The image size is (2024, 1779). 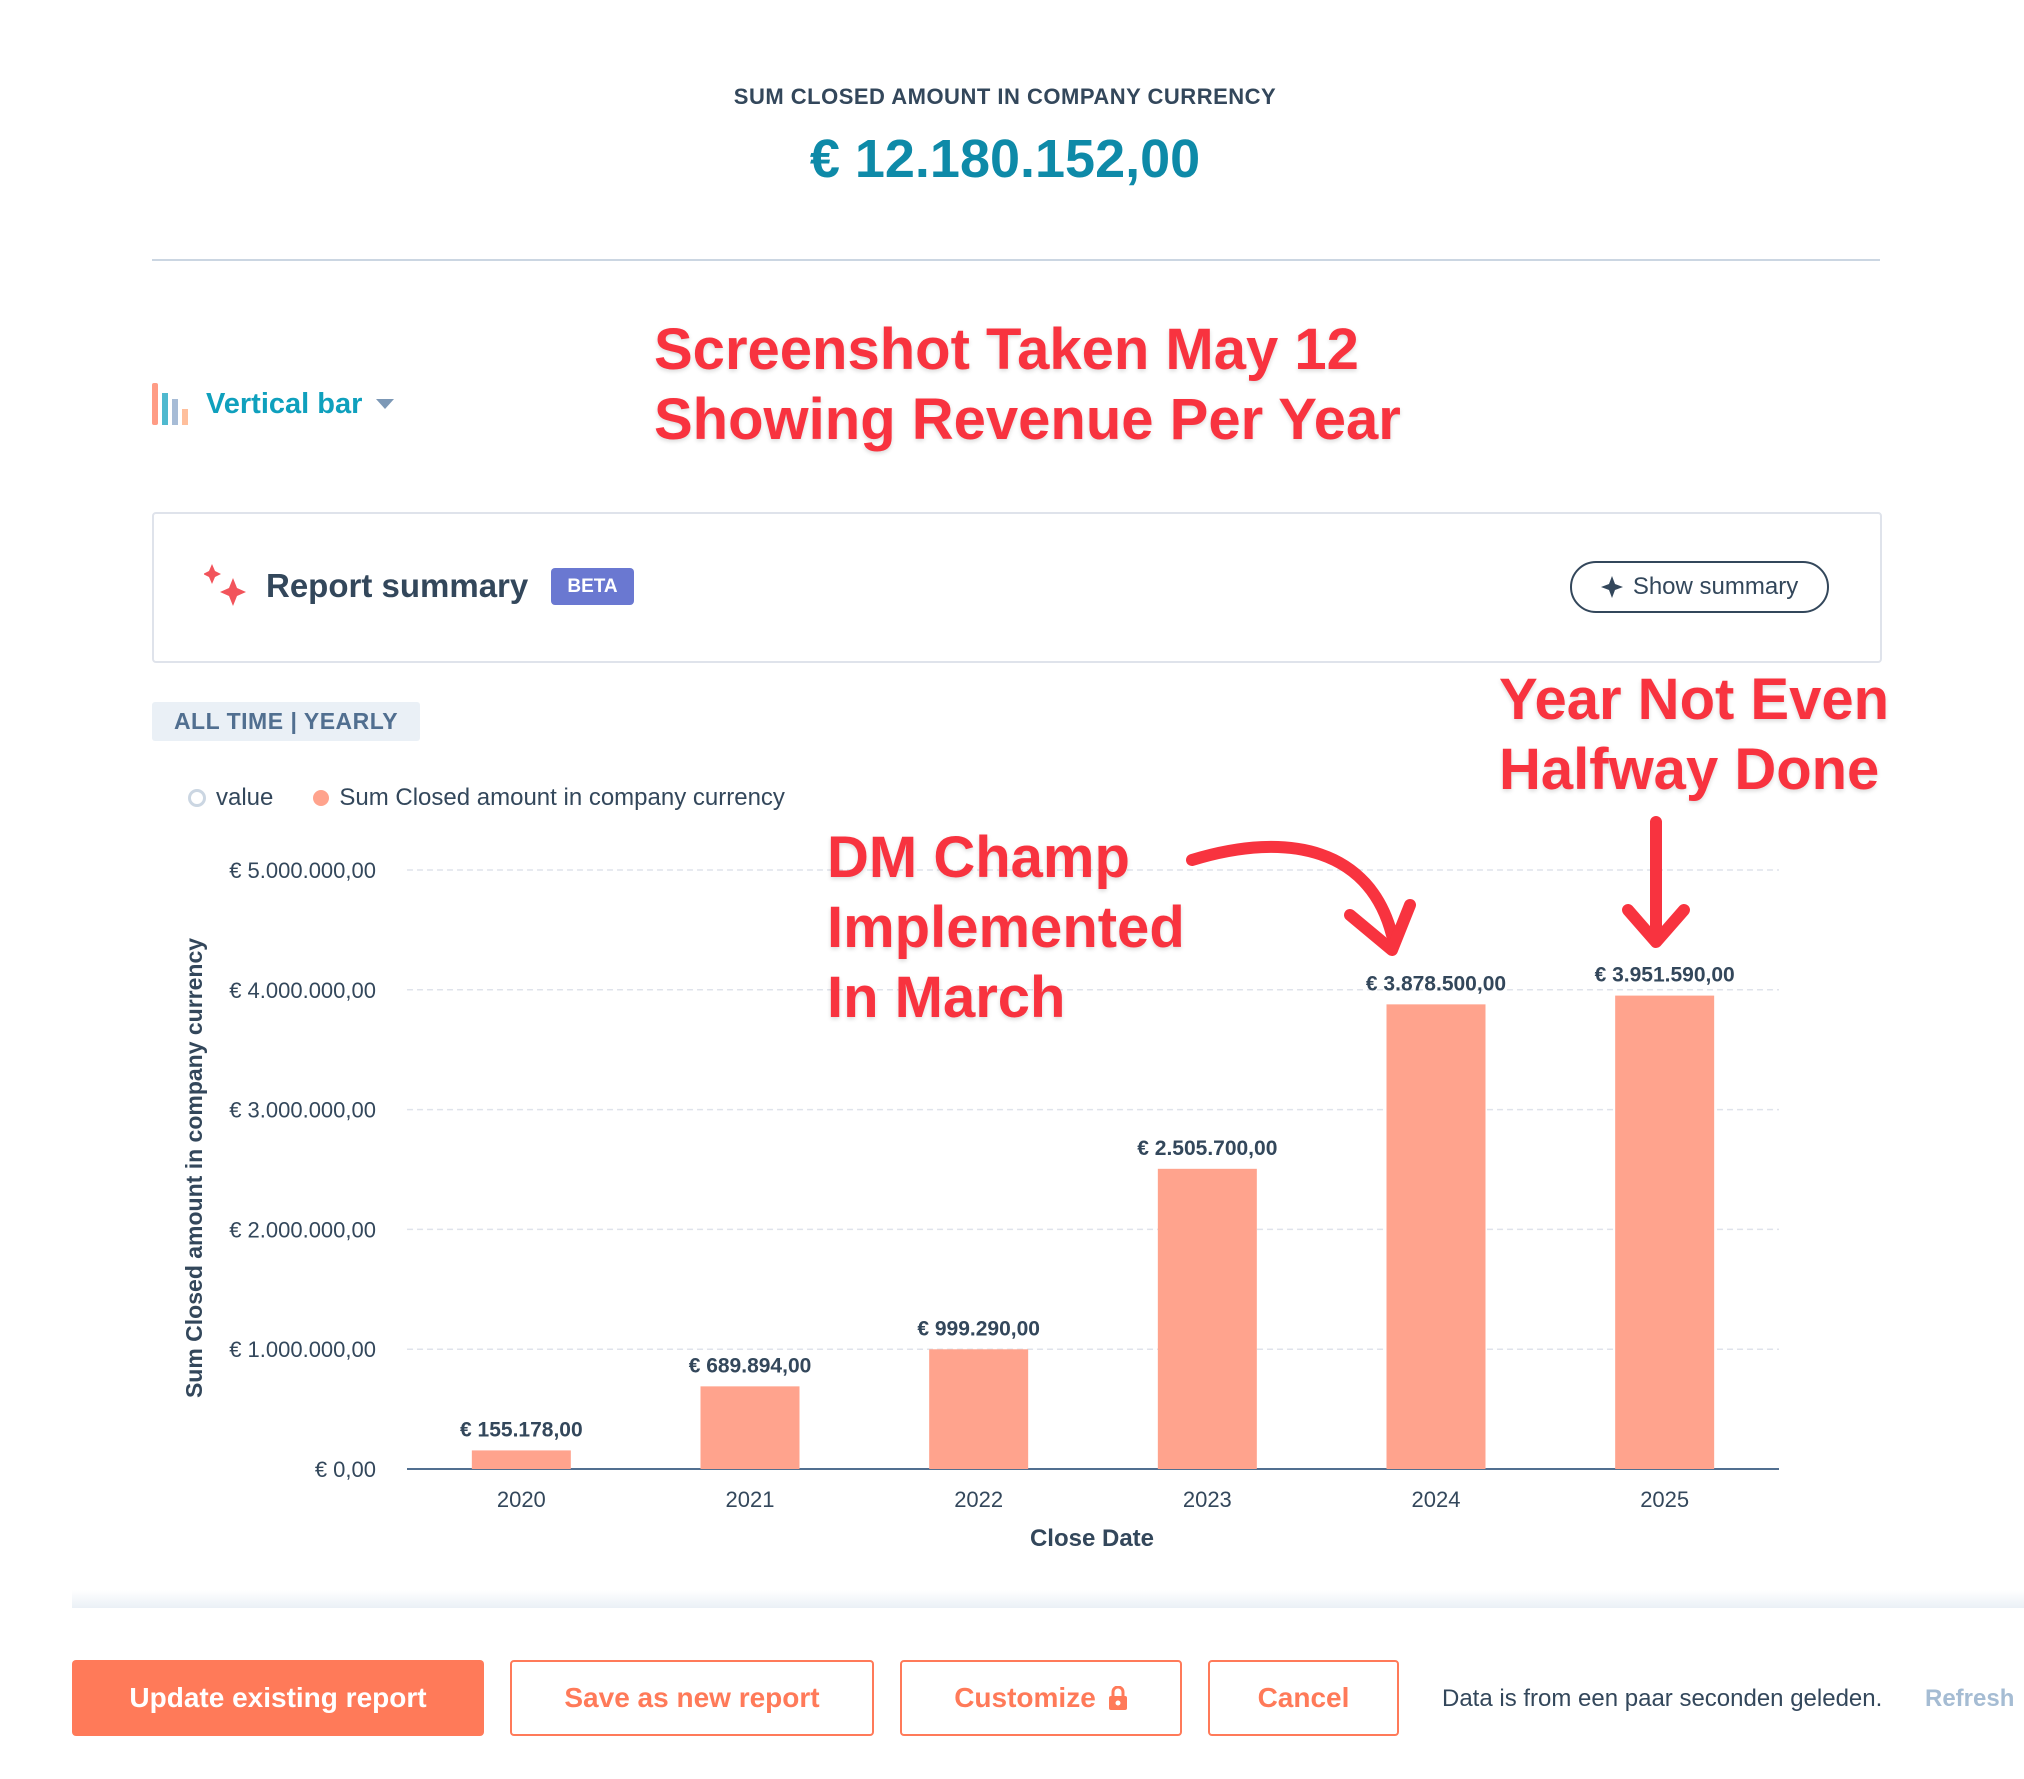 What do you see at coordinates (302, 1349) in the screenshot?
I see `y-tick-label: € 1.000.000,00` at bounding box center [302, 1349].